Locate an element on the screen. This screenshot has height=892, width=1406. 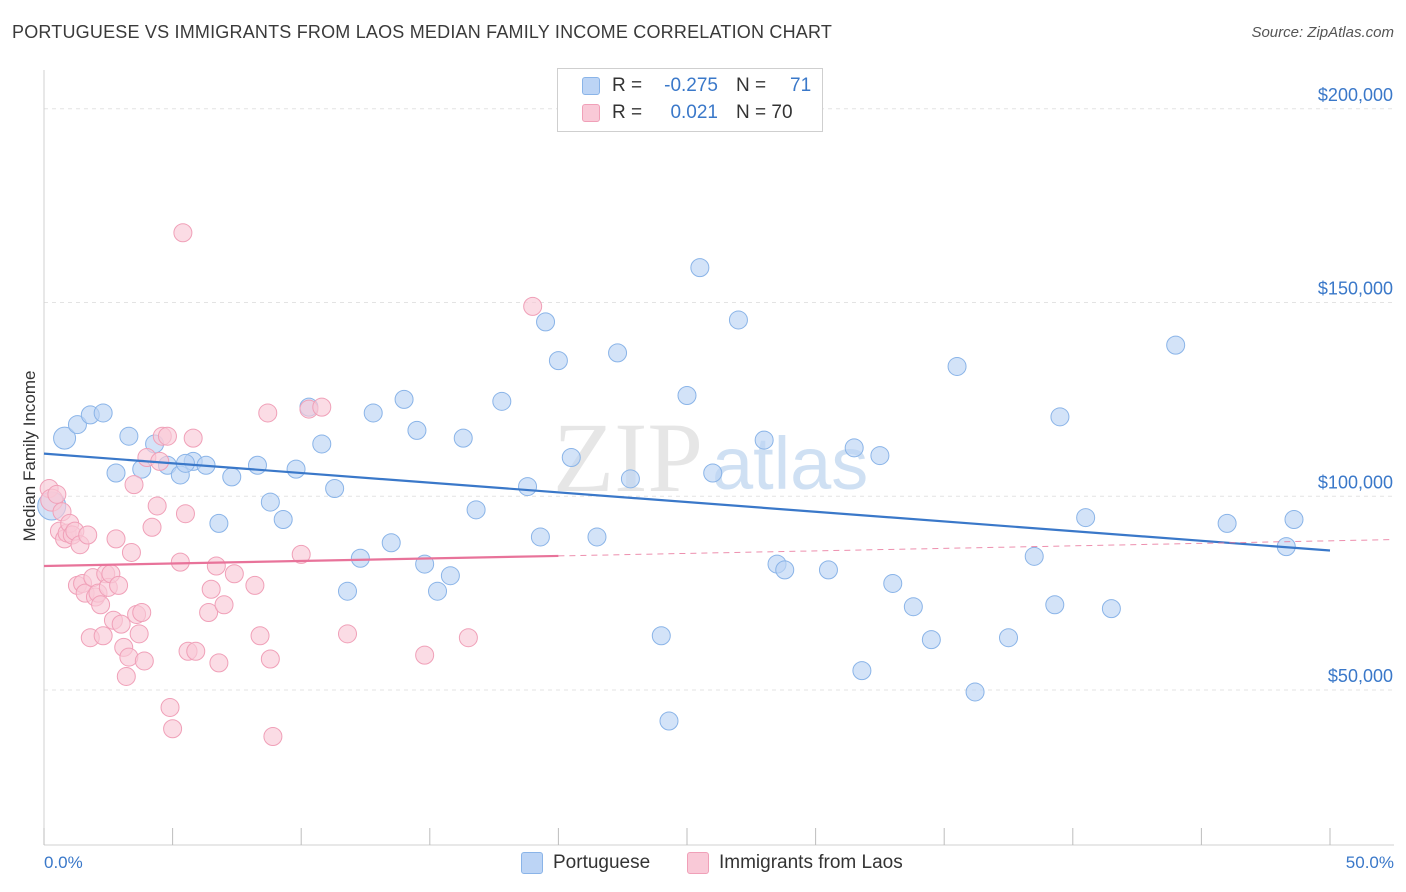
legend-row-portuguese: R = -0.275 N = 71 is located at coordinates (696, 86).